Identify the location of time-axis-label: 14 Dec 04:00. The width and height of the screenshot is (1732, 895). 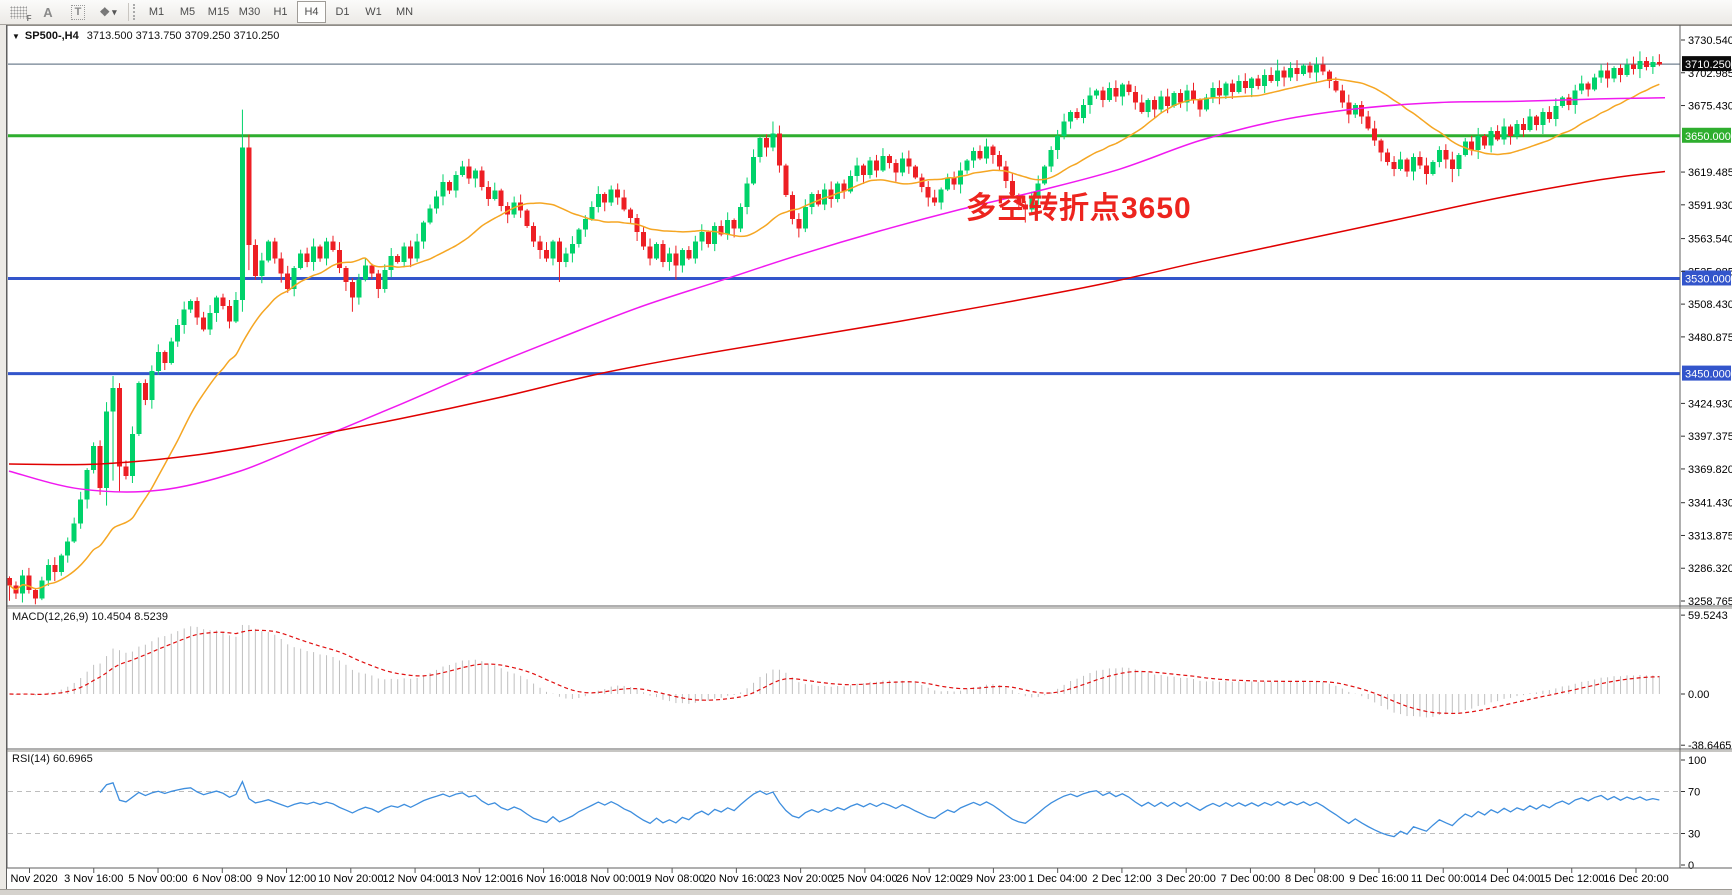
(1507, 879).